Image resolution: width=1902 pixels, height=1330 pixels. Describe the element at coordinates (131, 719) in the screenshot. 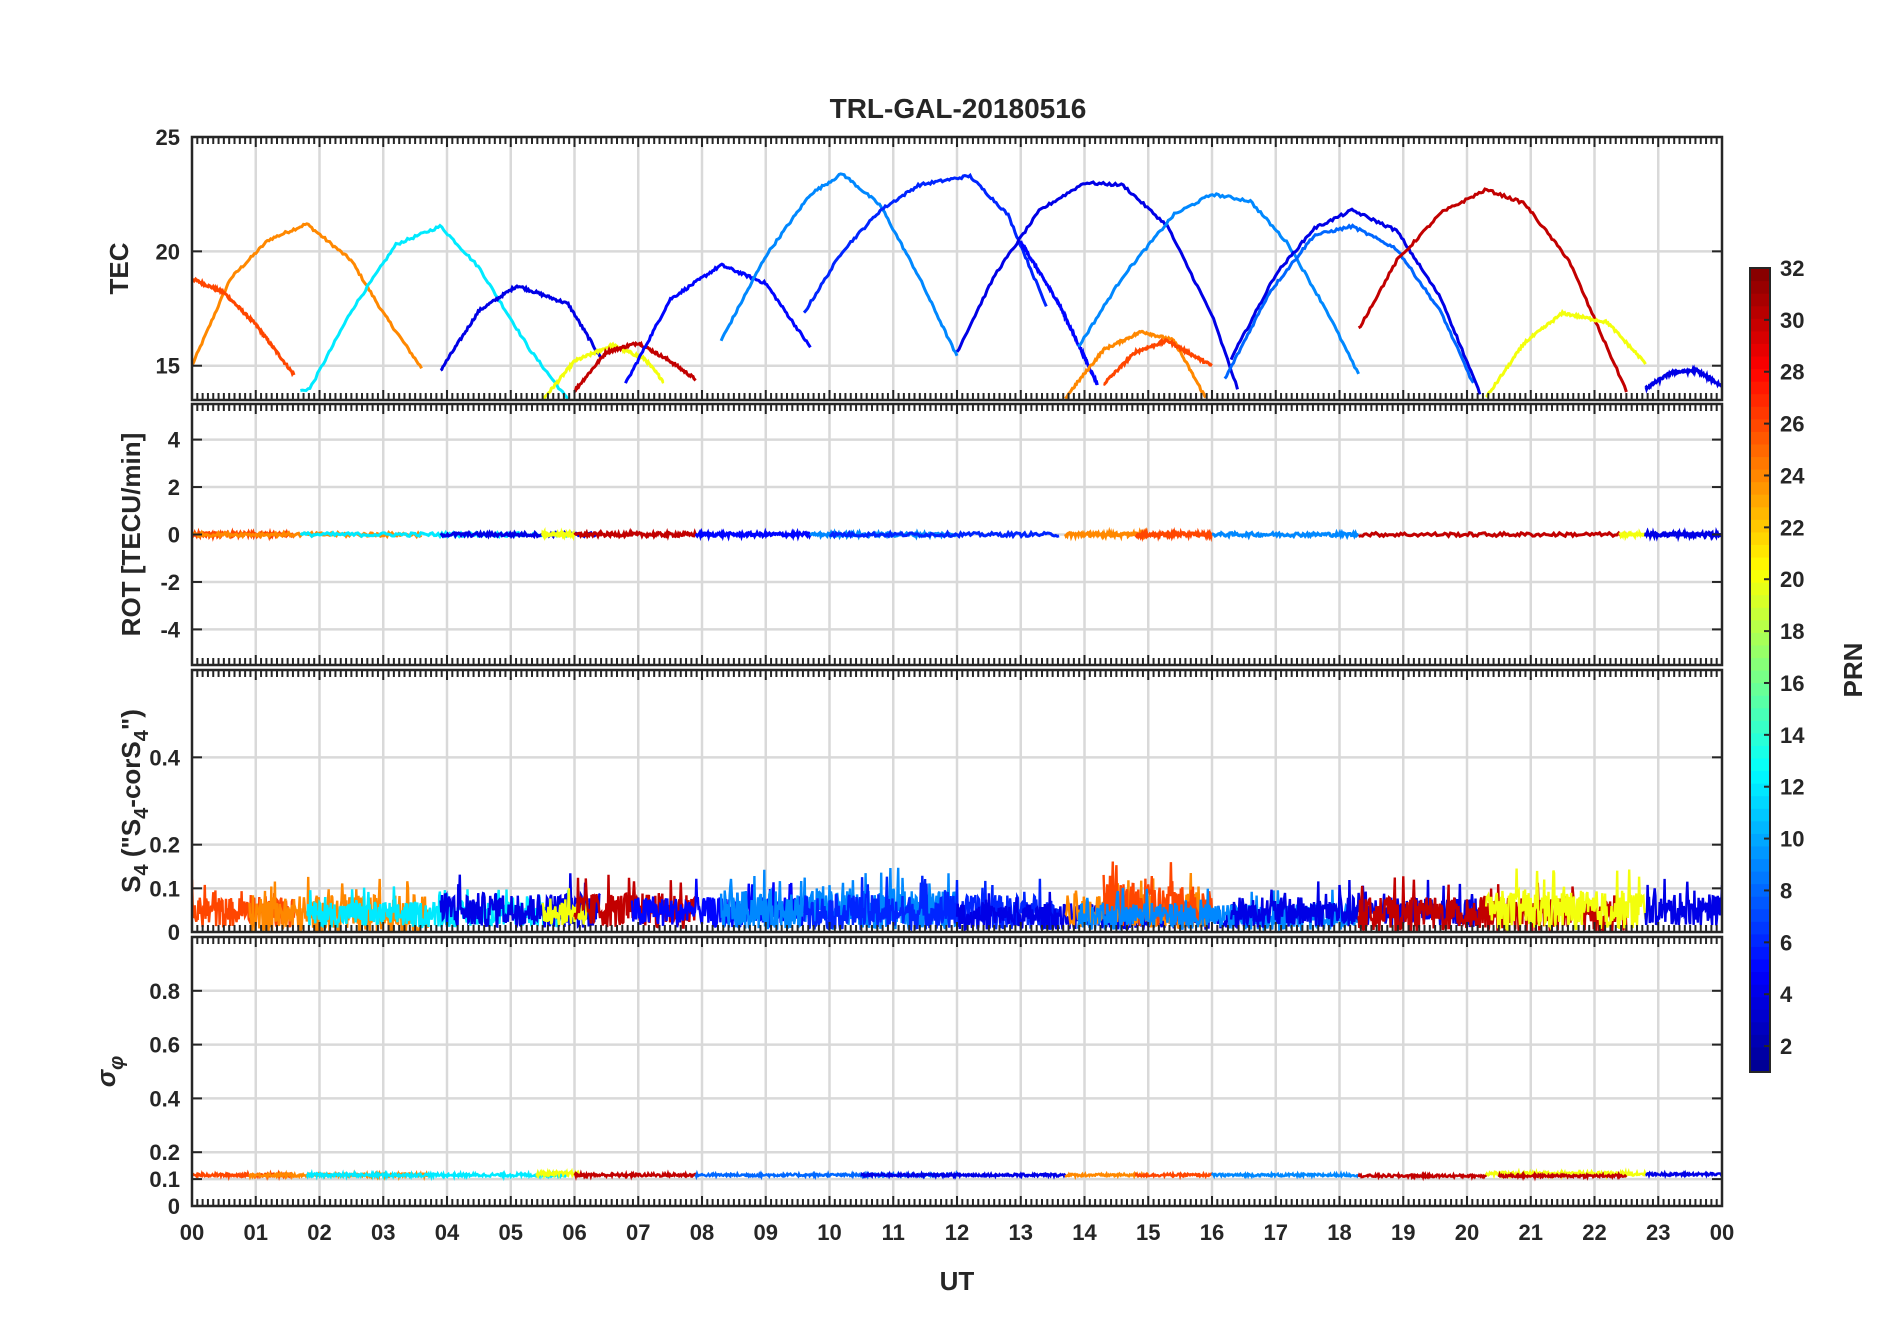

I see `ylabel-text: ")` at that location.